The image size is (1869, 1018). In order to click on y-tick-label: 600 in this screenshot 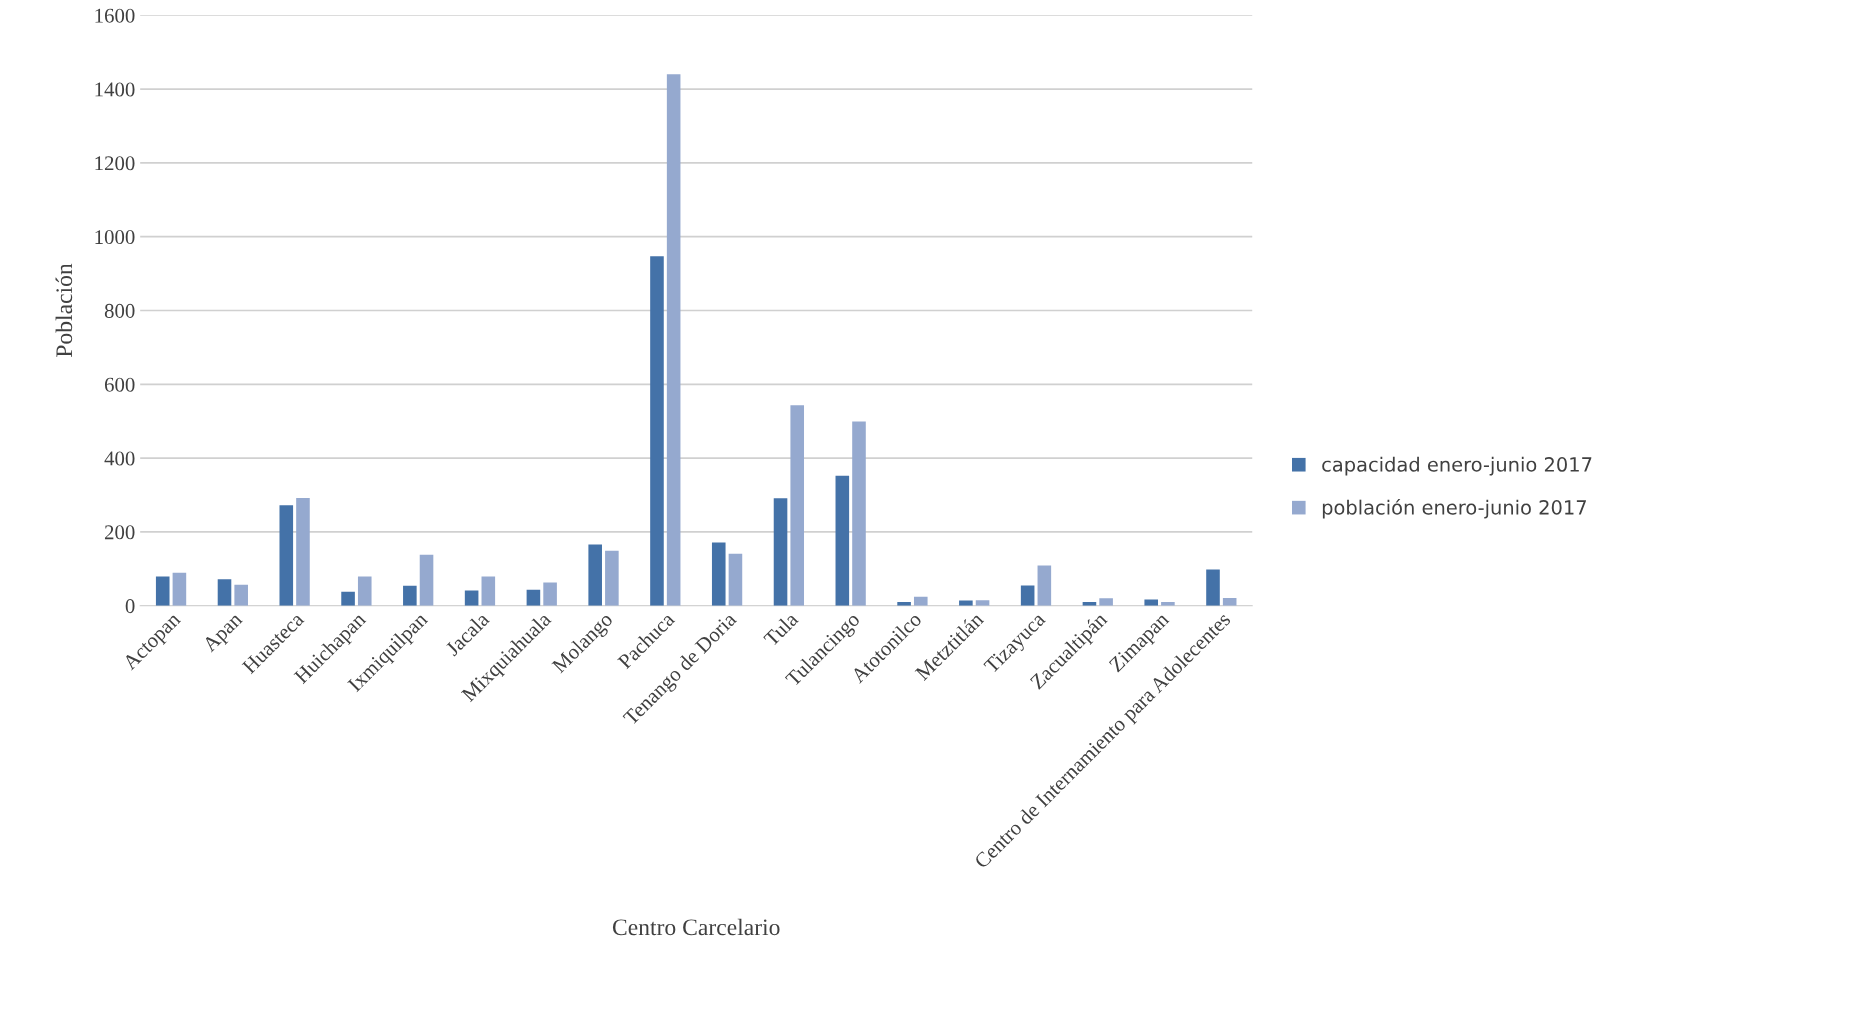, I will do `click(119, 384)`.